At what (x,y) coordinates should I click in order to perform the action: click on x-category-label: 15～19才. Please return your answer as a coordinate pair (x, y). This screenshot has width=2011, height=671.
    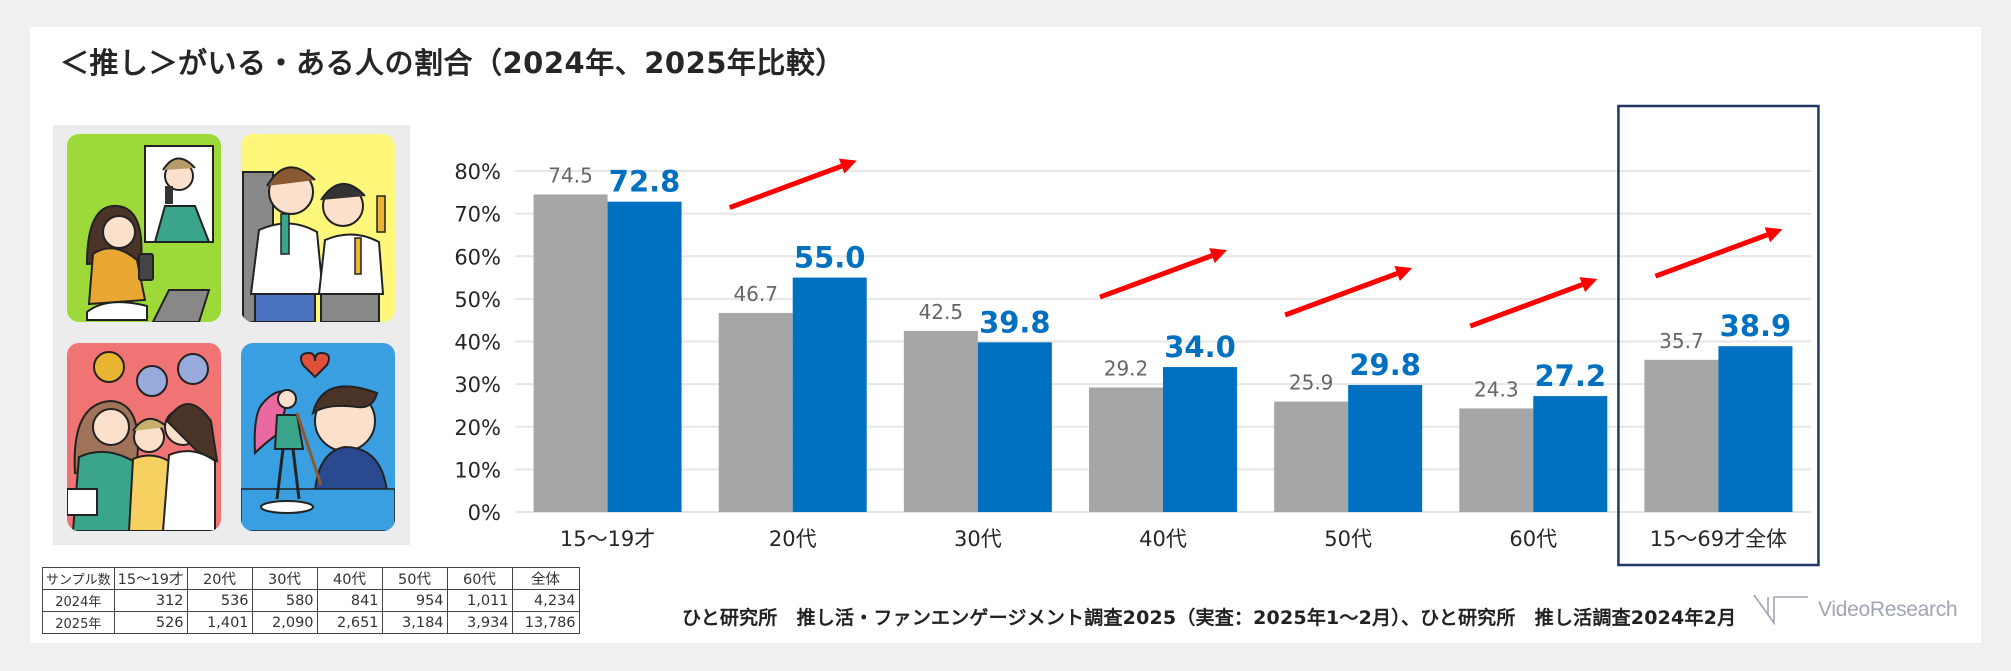
    Looking at the image, I should click on (607, 539).